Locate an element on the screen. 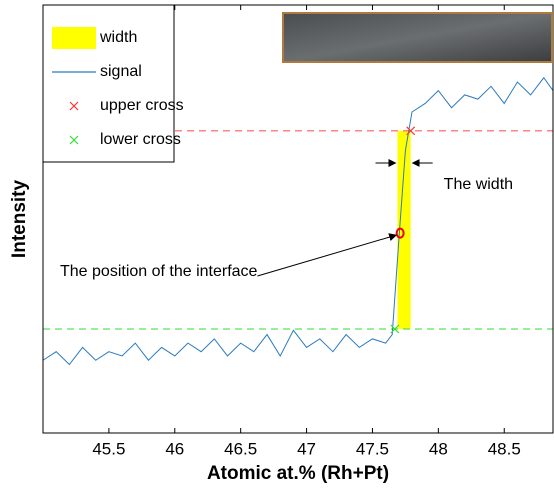  x-tick-label: 48 is located at coordinates (438, 448).